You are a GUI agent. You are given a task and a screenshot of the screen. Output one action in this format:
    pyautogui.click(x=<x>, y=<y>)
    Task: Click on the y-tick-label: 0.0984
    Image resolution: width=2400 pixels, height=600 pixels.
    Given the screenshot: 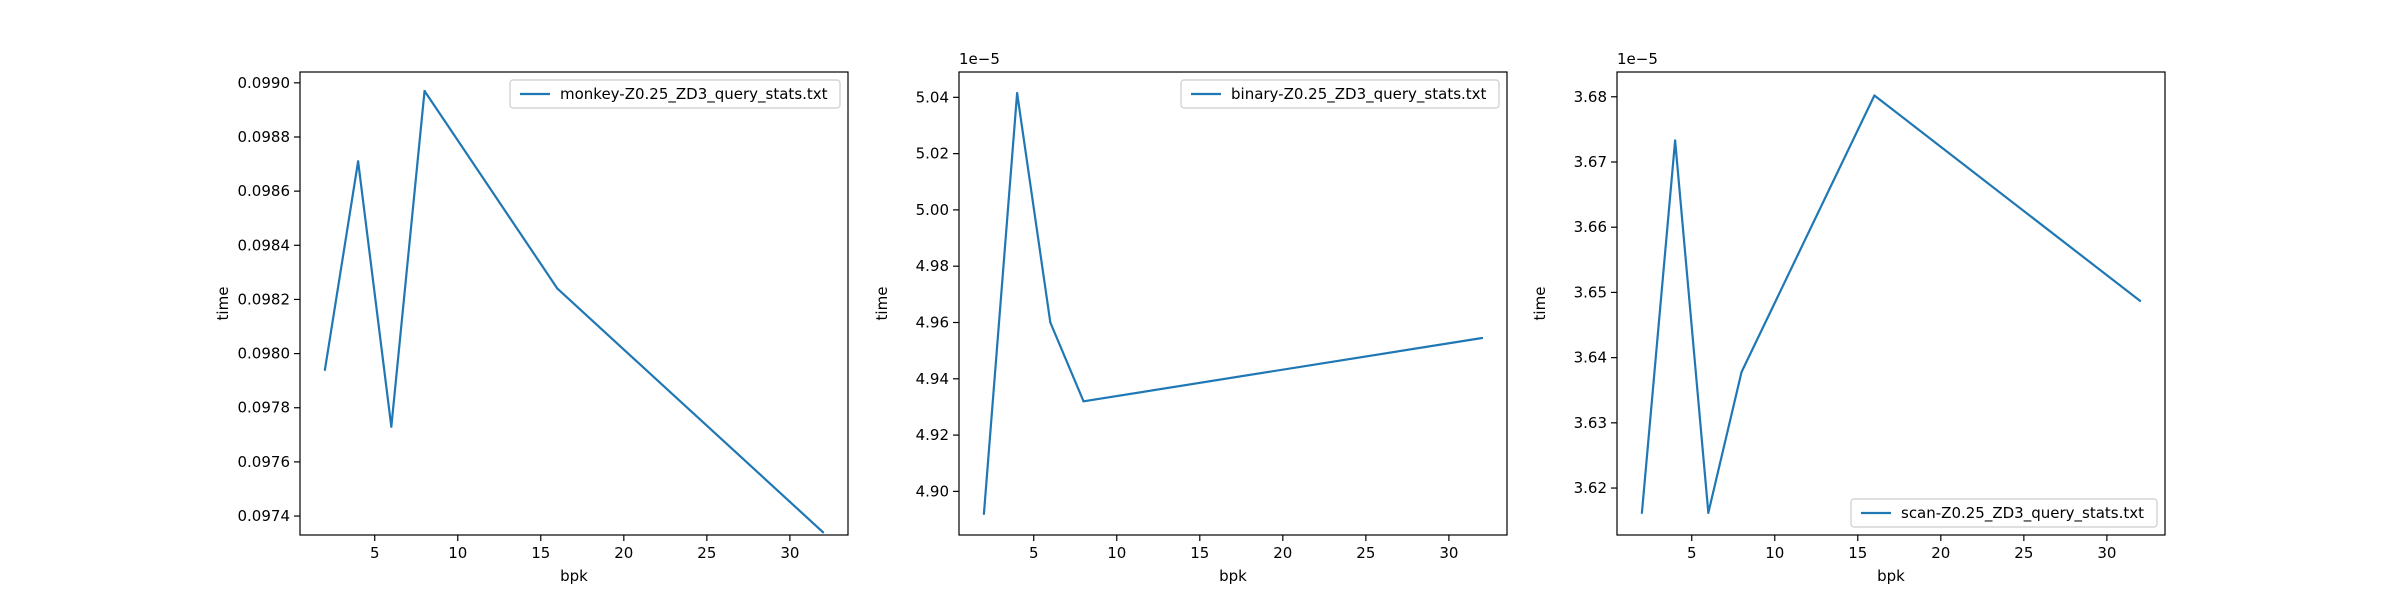 What is the action you would take?
    pyautogui.click(x=264, y=245)
    